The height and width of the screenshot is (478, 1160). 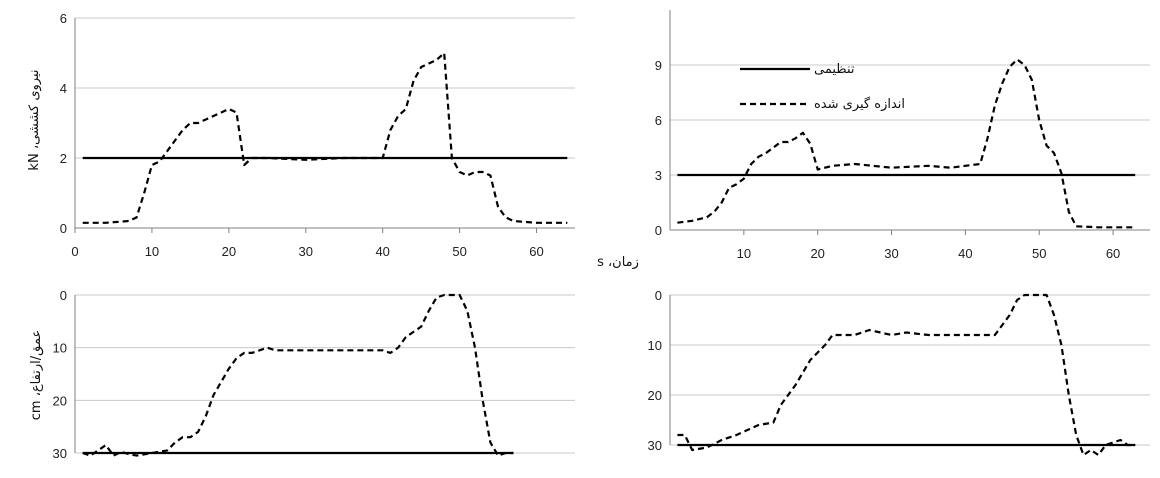 What do you see at coordinates (891, 253) in the screenshot?
I see `xtick-label-force-right-2: 30` at bounding box center [891, 253].